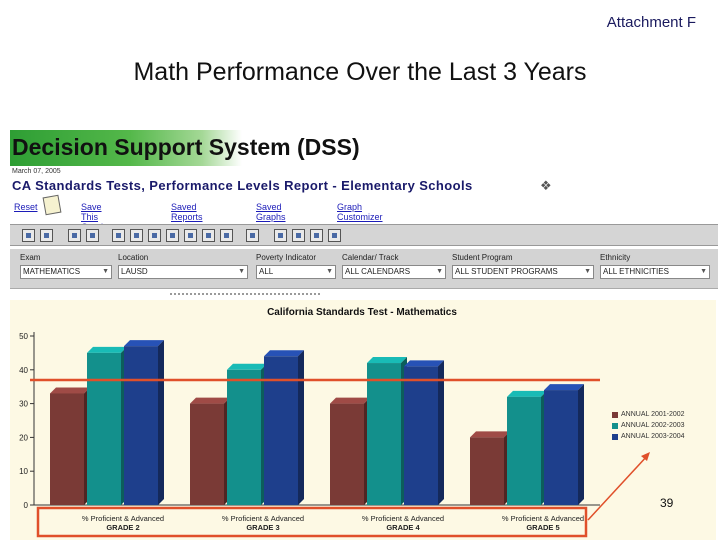 The width and height of the screenshot is (720, 540). I want to click on filter-calendar-select: ALL CALENDARS ▼, so click(394, 272).